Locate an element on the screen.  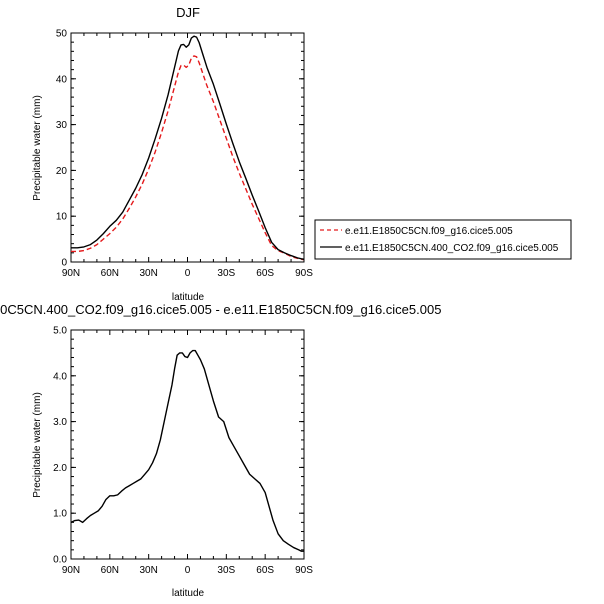
legend-box is located at coordinates (443, 239).